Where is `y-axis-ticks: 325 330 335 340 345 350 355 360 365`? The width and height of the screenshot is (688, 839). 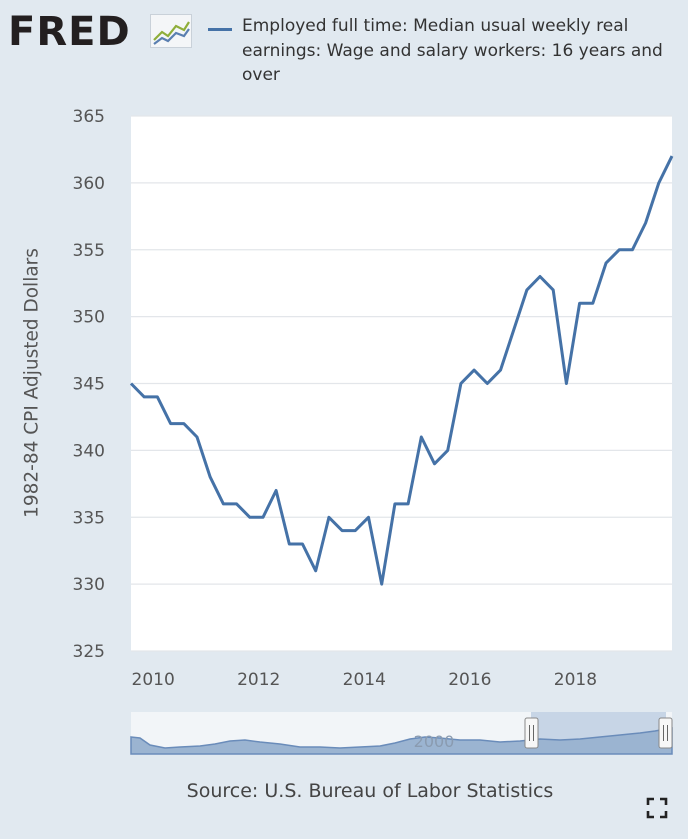
y-axis-ticks: 325 330 335 340 345 350 355 360 365 is located at coordinates (89, 384).